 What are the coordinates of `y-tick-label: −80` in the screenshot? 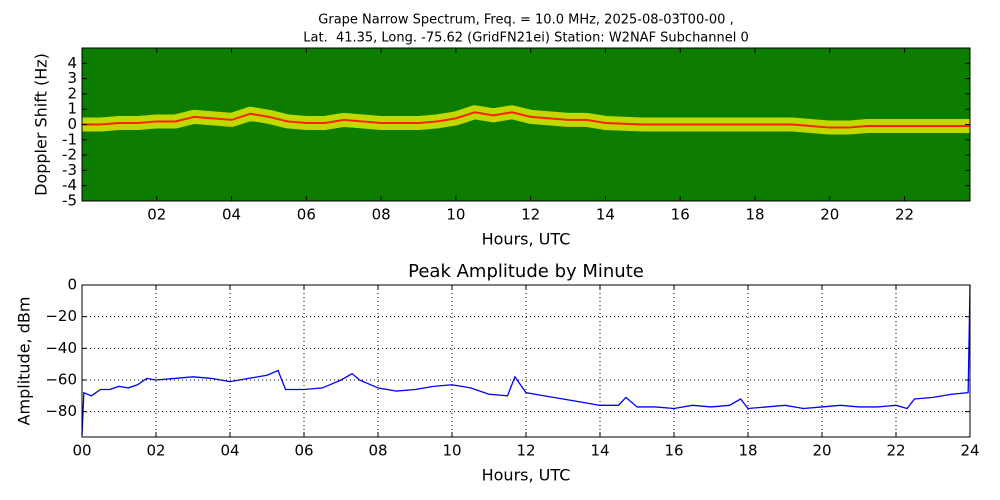 It's located at (61, 411).